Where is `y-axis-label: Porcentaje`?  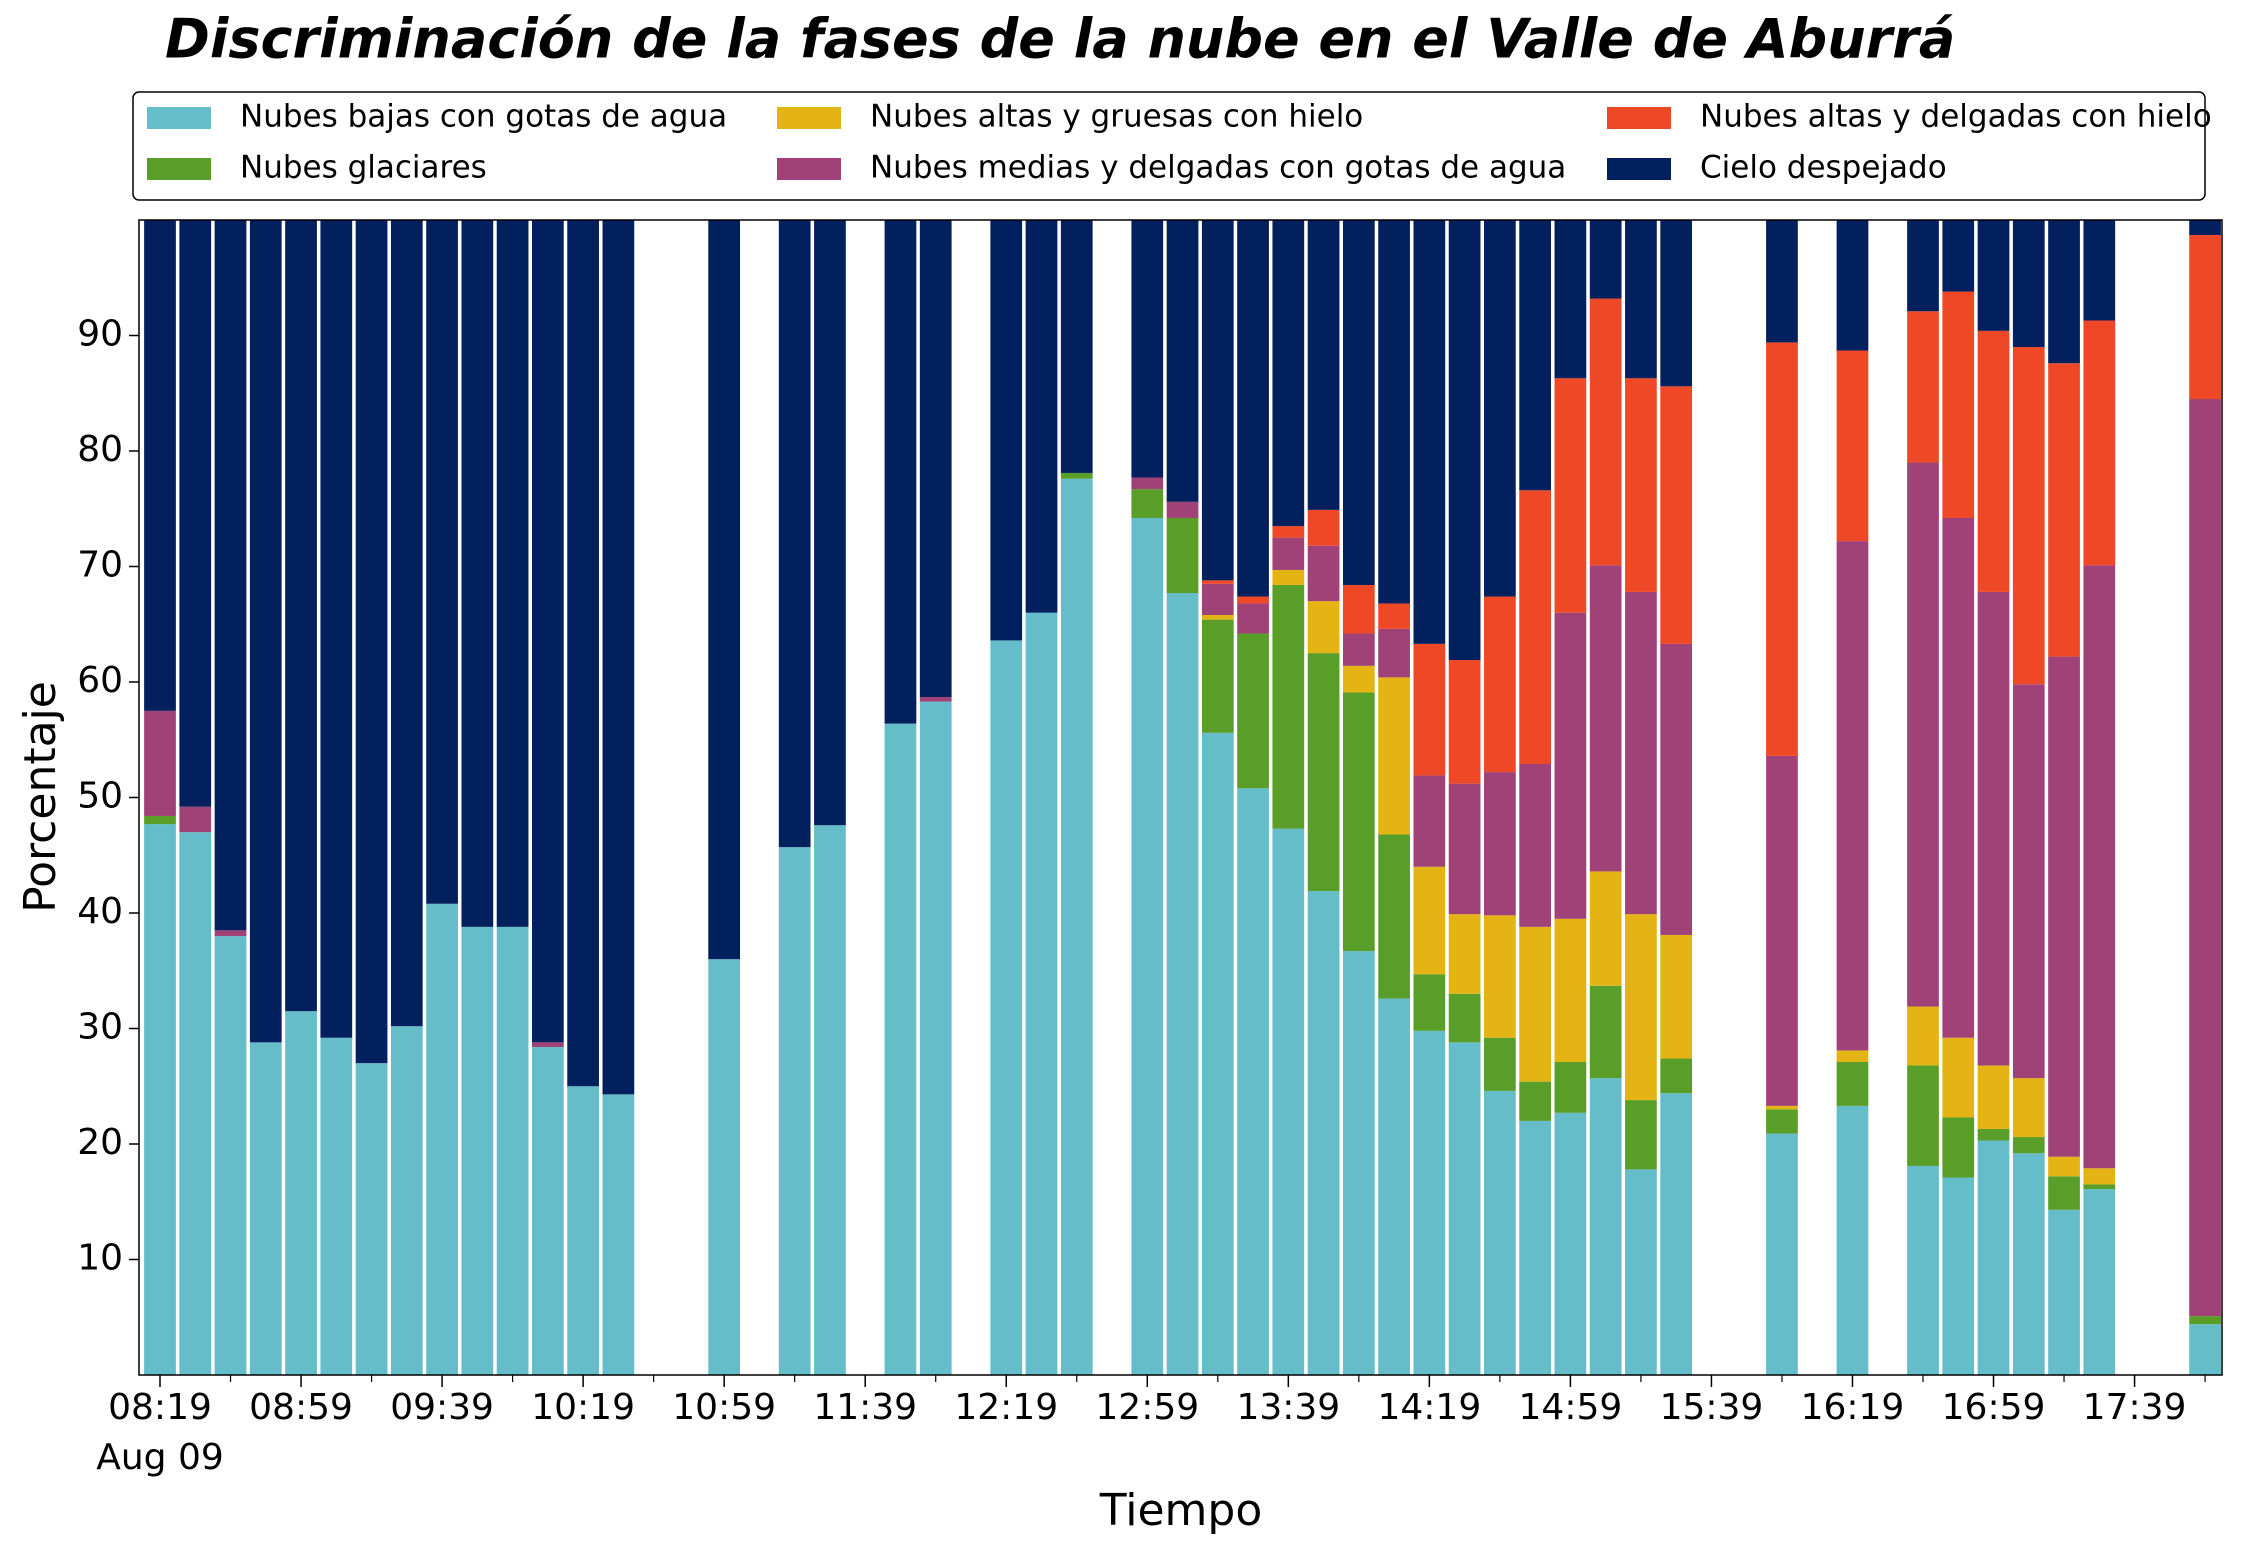 y-axis-label: Porcentaje is located at coordinates (40, 797).